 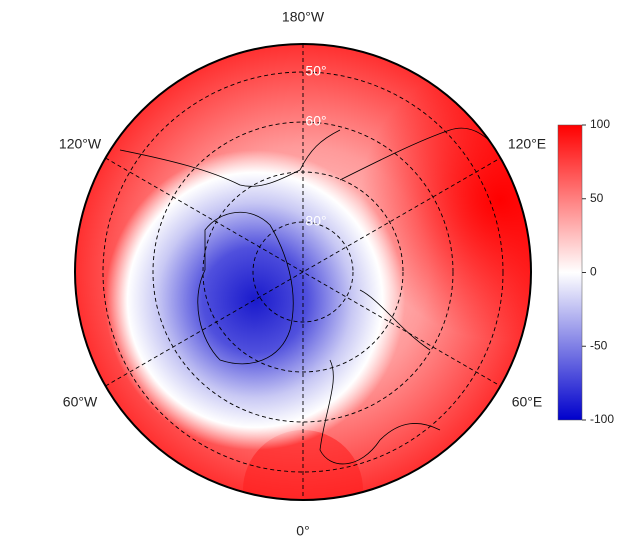 I want to click on colorbar-tick-label: 50, so click(x=597, y=198).